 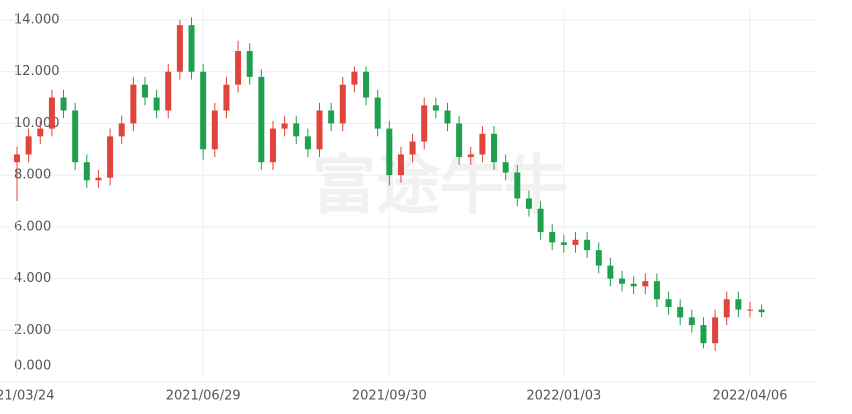 I want to click on y-tick-label: 0.000, so click(x=32, y=366).